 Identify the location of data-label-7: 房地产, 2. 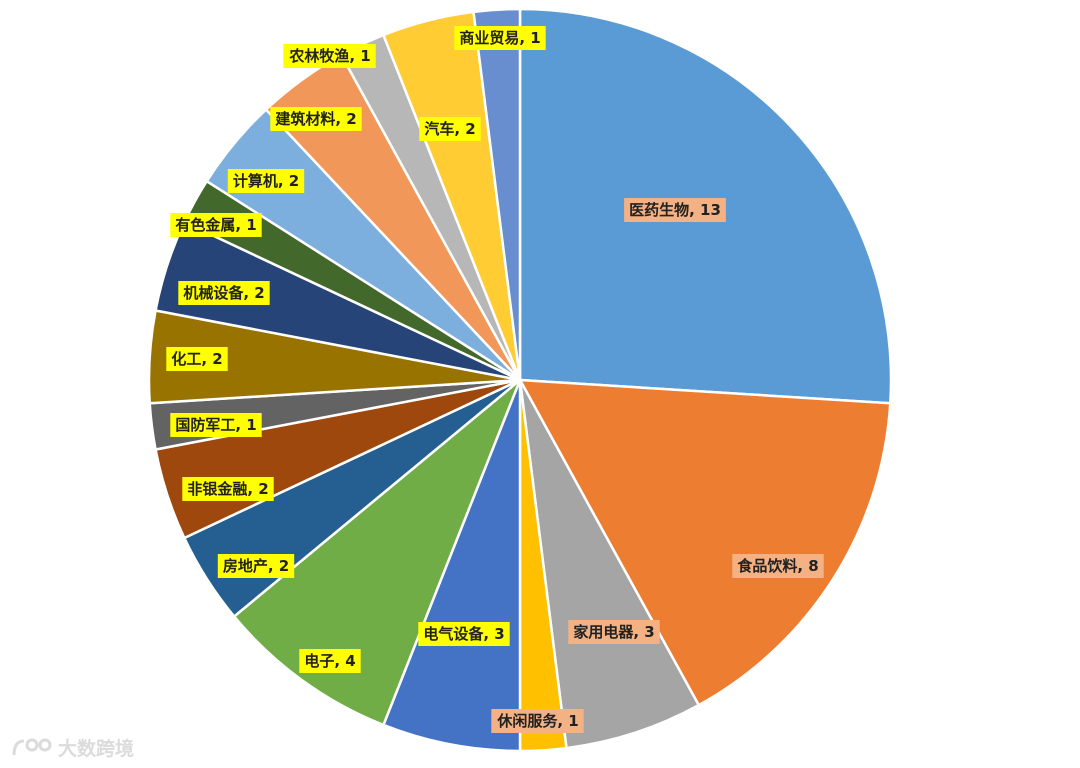
(256, 566).